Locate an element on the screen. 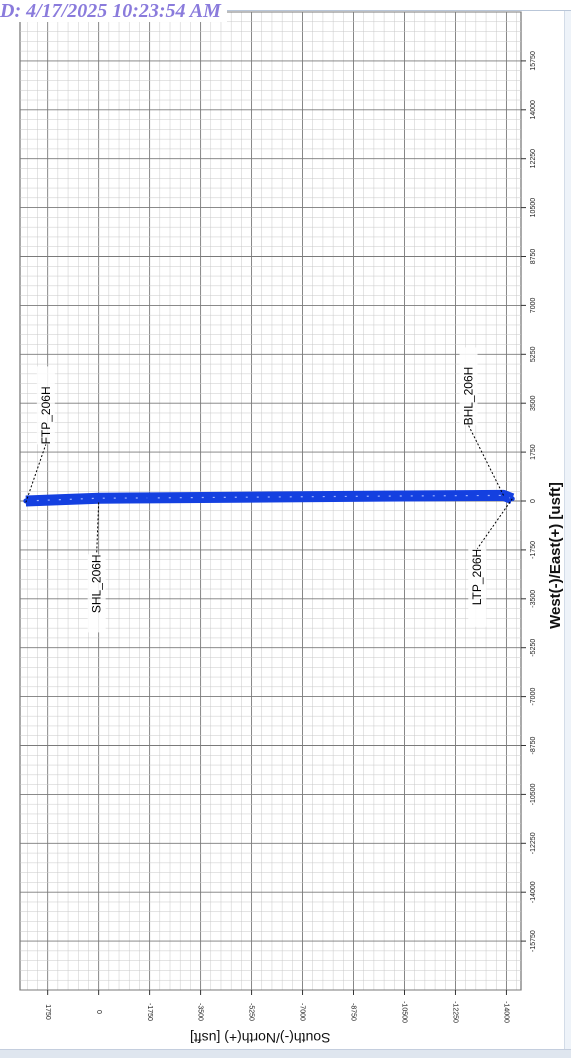 Image resolution: width=571 pixels, height=1058 pixels. y-tick-label: -12250 is located at coordinates (455, 1012).